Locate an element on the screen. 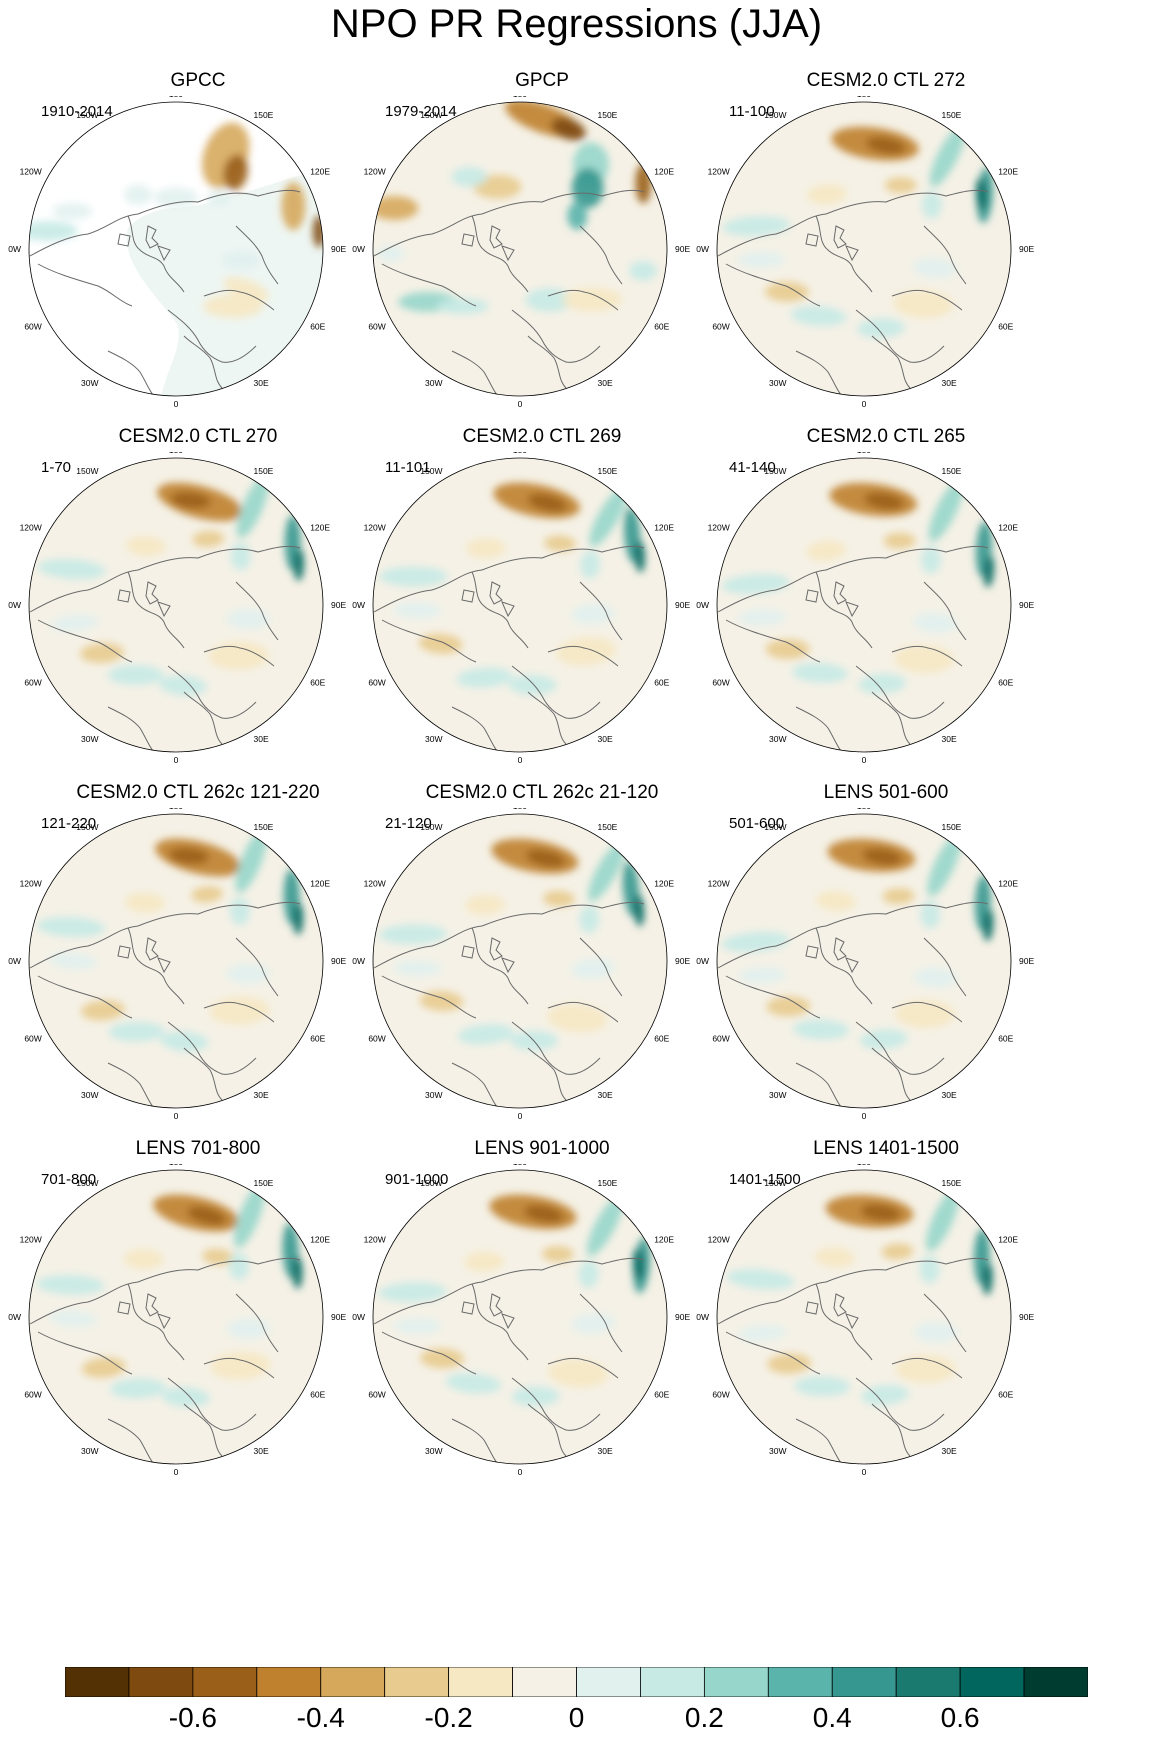 This screenshot has width=1153, height=1738. longitude-label: 60E is located at coordinates (661, 1395).